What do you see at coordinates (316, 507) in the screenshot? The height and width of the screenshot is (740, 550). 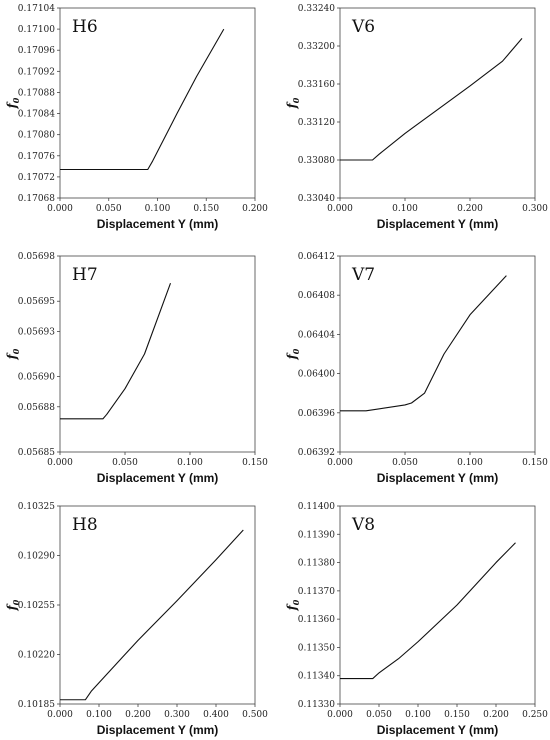 I see `y-tick-label: 0.11400` at bounding box center [316, 507].